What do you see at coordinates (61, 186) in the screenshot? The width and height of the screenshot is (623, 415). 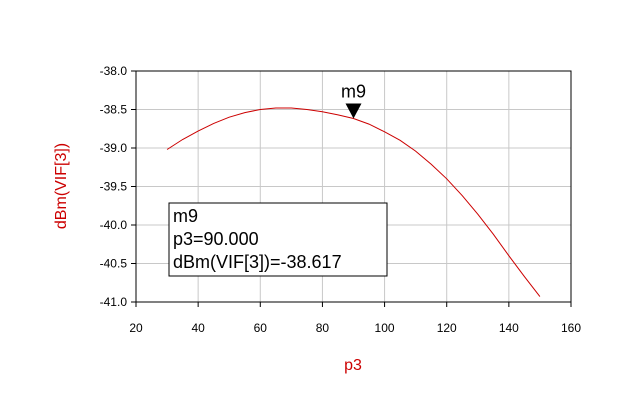 I see `y-axis-title: dBm(VIF[3])` at bounding box center [61, 186].